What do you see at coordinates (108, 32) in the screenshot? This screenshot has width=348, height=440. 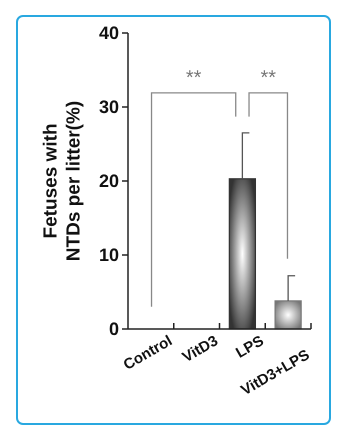 I see `y-tick-label: 40` at bounding box center [108, 32].